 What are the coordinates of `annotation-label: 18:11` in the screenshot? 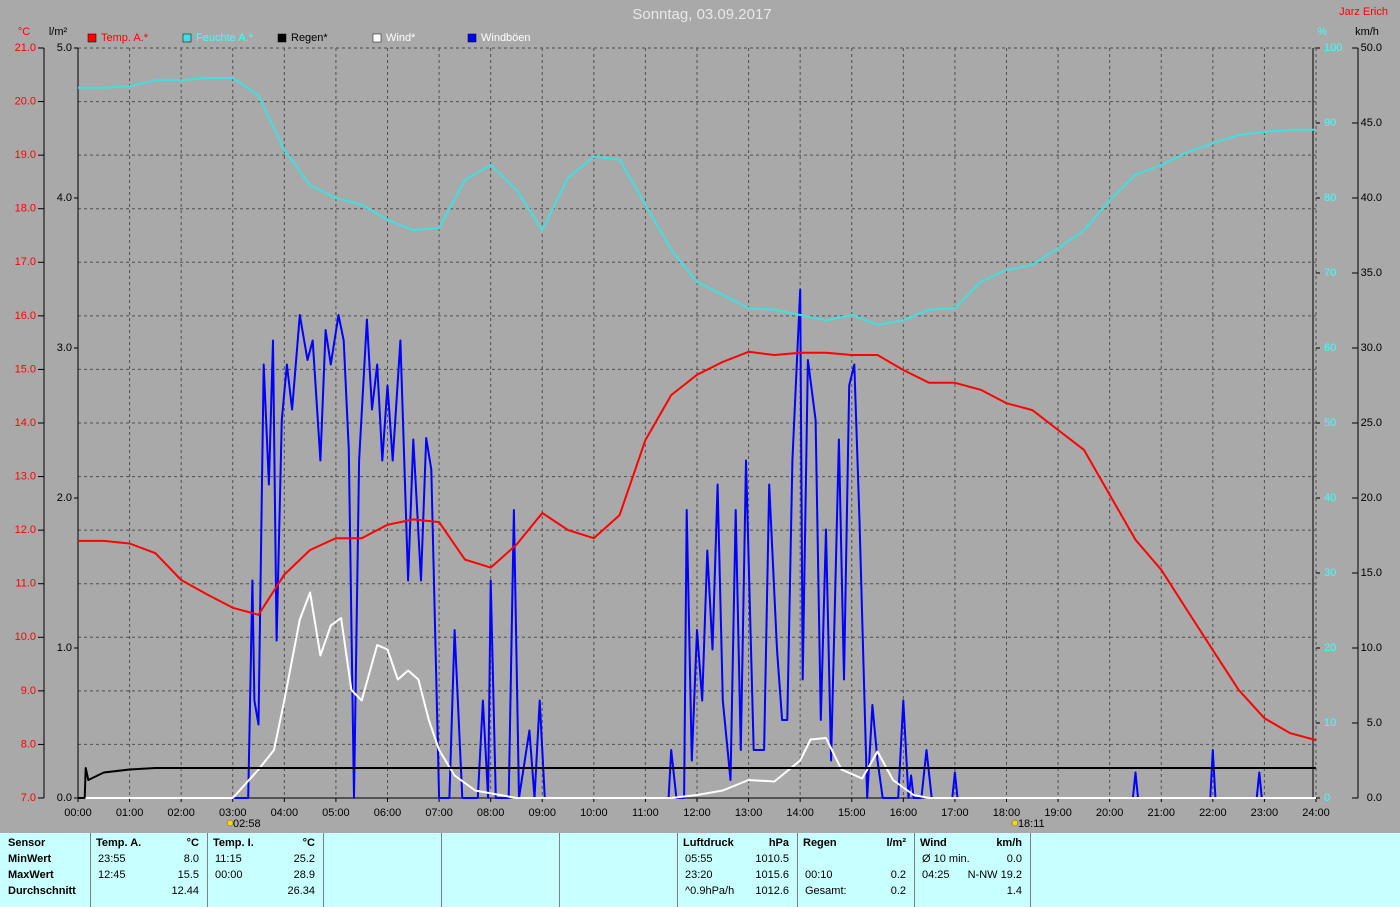 It's located at (1031, 824).